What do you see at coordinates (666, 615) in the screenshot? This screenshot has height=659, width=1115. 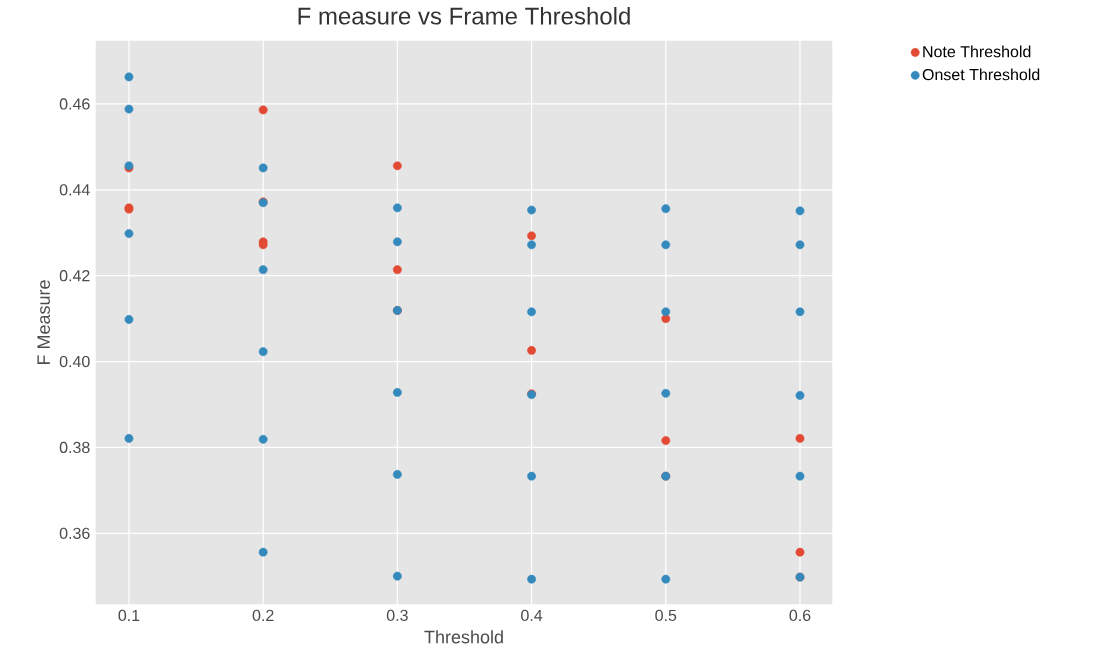 I see `x-tick-label: 0.5` at bounding box center [666, 615].